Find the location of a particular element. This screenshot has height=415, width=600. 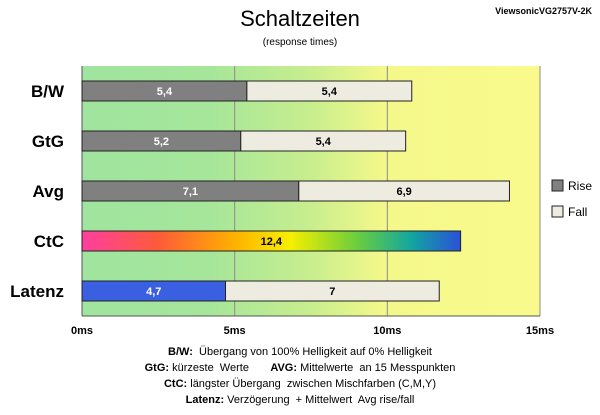

footnote-key: Latenz: is located at coordinates (205, 400).